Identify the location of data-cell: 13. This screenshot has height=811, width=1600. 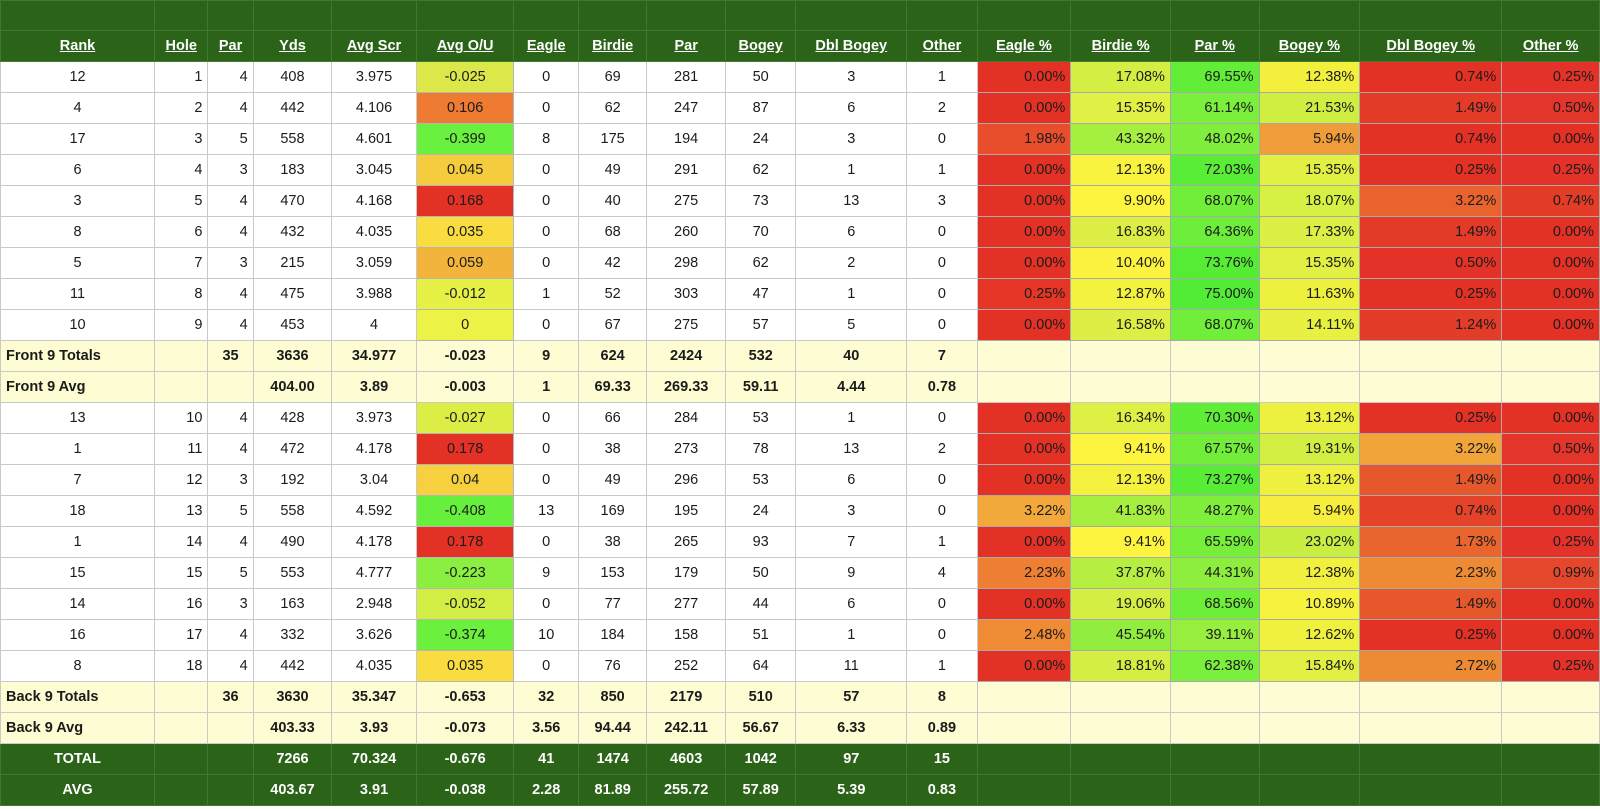
(851, 449).